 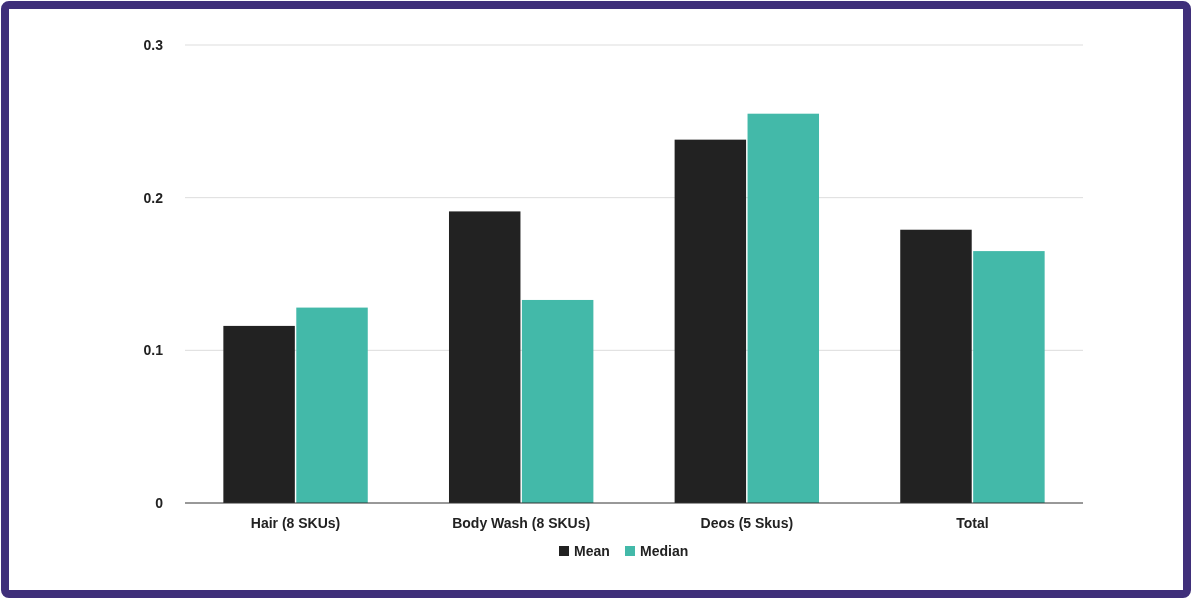 What do you see at coordinates (664, 550) in the screenshot?
I see `legend-label: Median` at bounding box center [664, 550].